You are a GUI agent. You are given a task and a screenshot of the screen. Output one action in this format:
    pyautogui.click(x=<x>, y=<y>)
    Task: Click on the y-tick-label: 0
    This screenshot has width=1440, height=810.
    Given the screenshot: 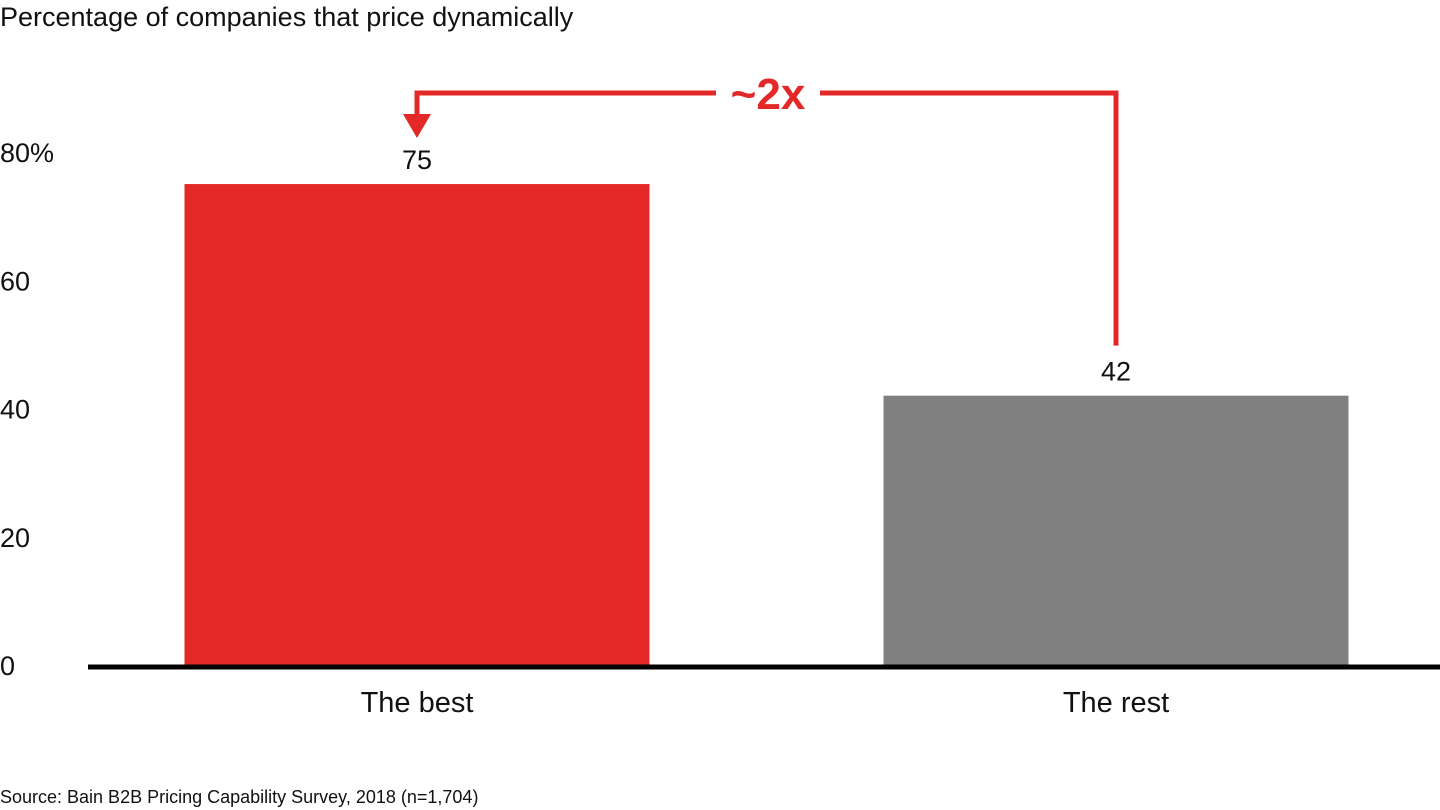 What is the action you would take?
    pyautogui.click(x=7, y=666)
    